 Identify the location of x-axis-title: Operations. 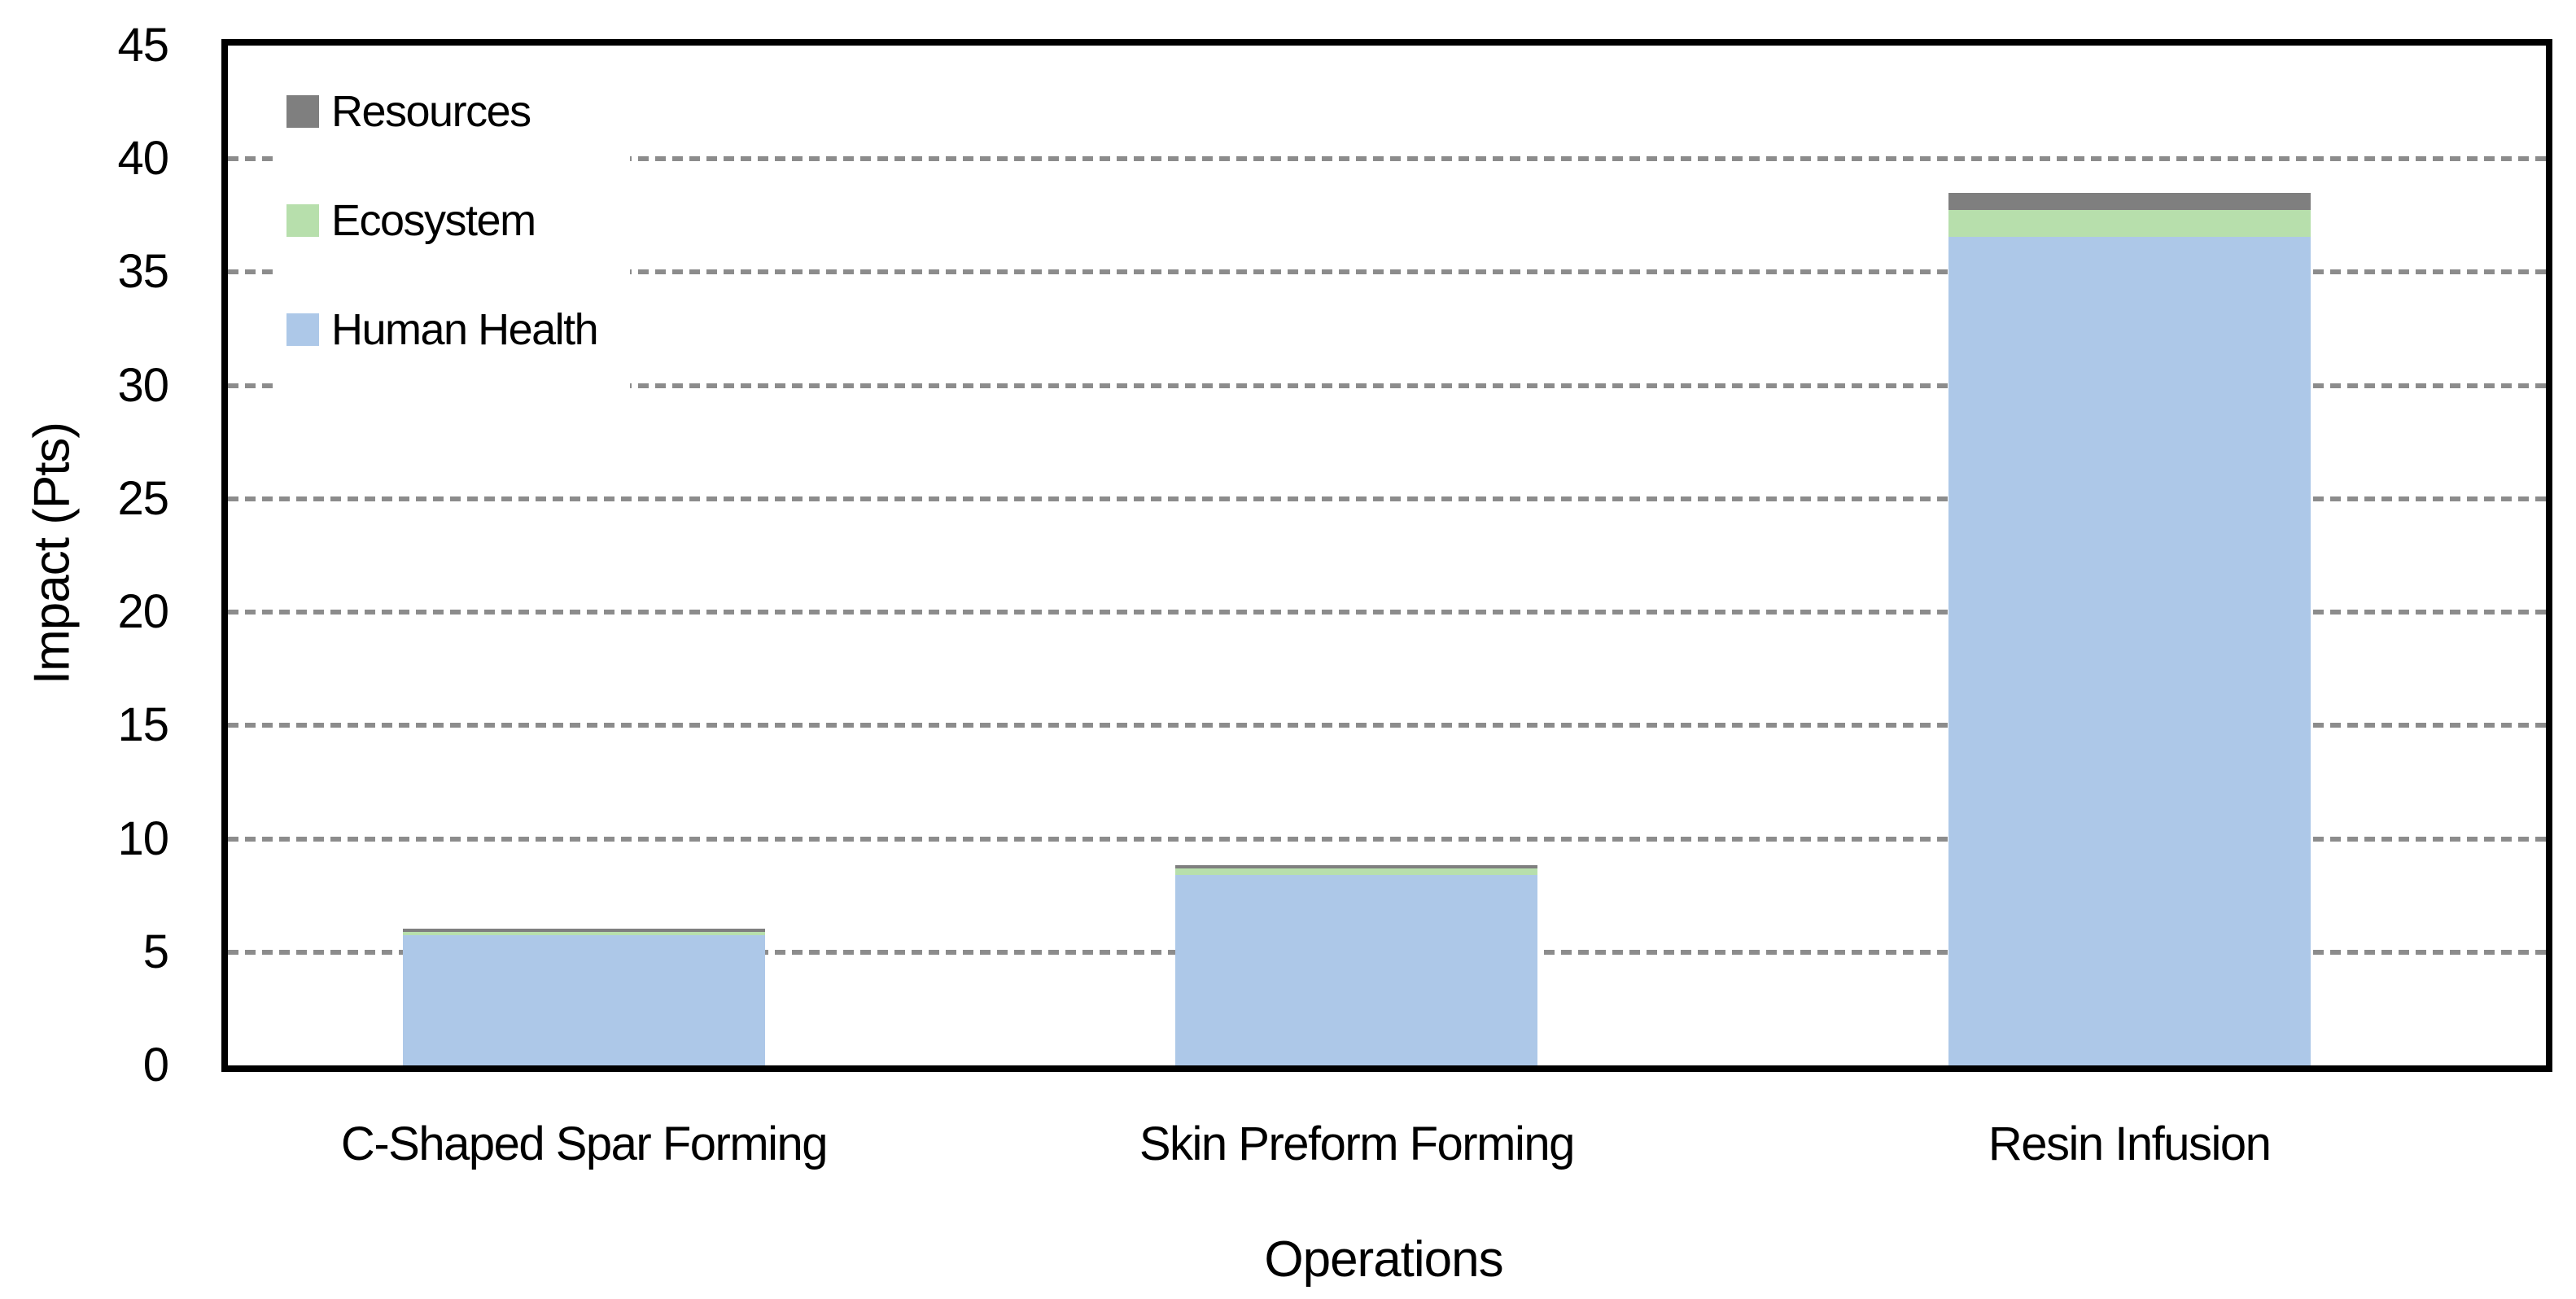
(1383, 1259).